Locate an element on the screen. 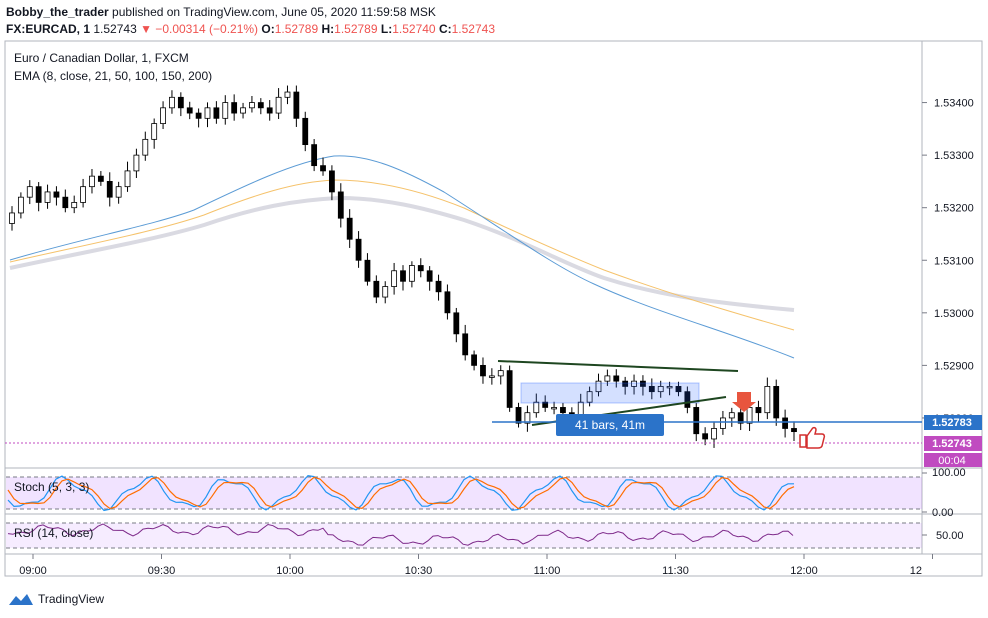 The width and height of the screenshot is (988, 618). close-value: 1.52743 is located at coordinates (473, 29).